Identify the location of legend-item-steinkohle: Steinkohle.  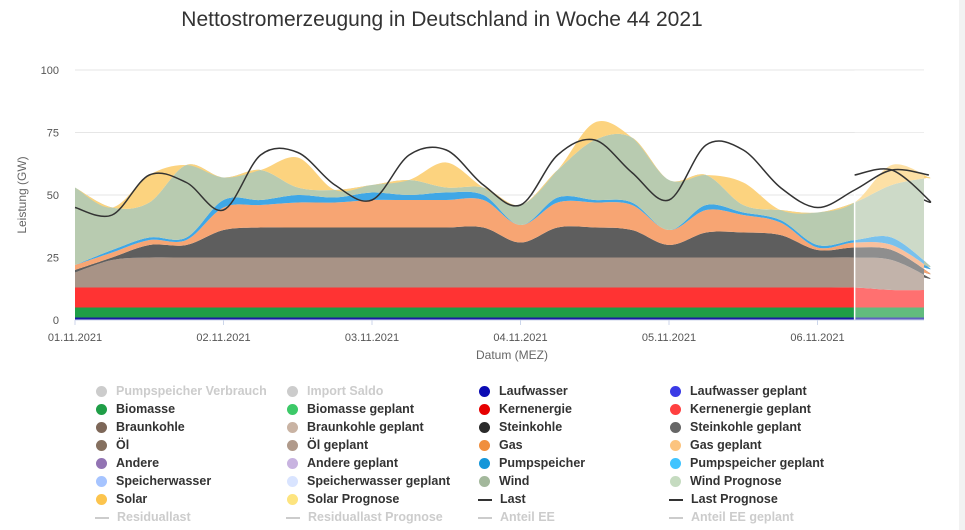
(520, 429).